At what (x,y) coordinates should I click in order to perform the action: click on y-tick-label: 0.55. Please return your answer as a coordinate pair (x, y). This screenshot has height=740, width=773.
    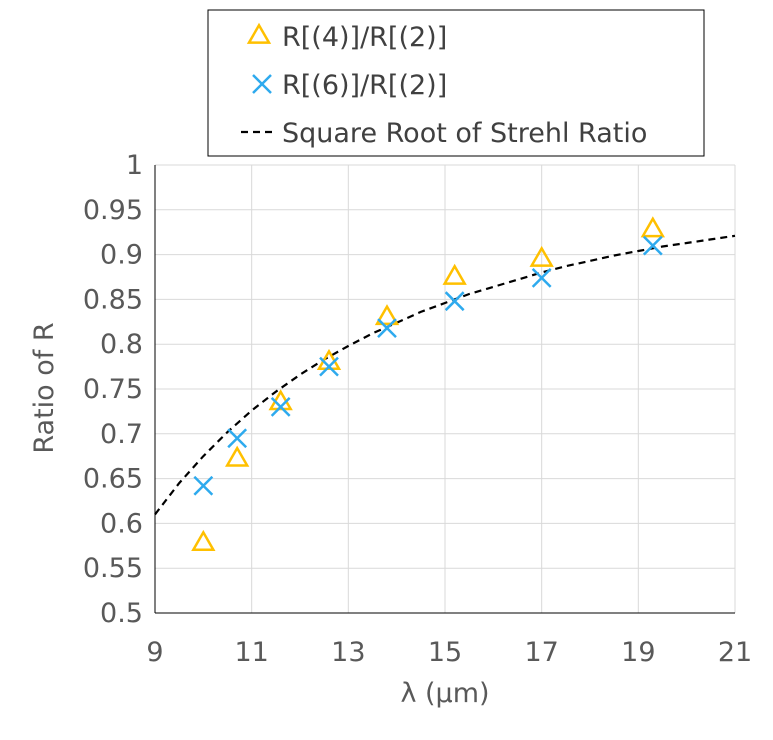
    Looking at the image, I should click on (113, 568).